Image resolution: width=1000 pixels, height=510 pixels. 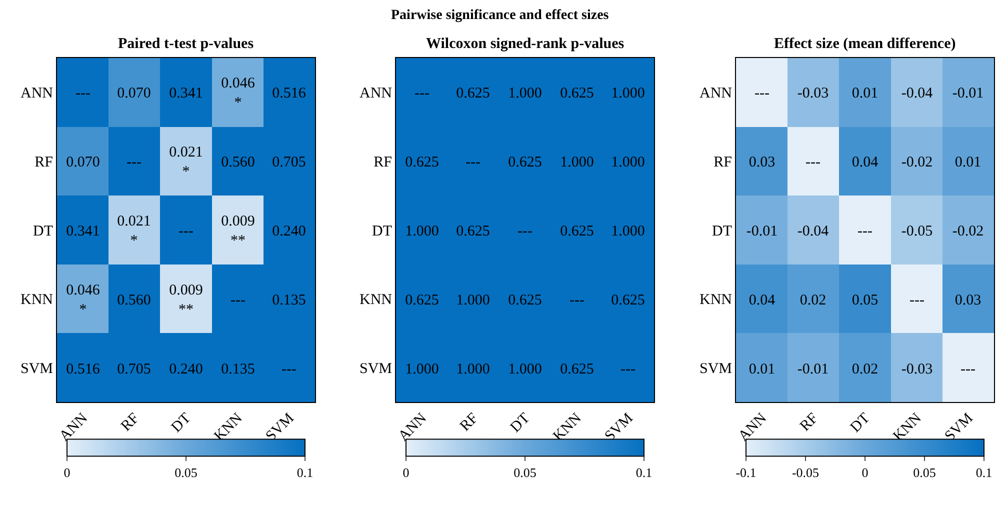 I want to click on data-label: 0.705, so click(x=289, y=162).